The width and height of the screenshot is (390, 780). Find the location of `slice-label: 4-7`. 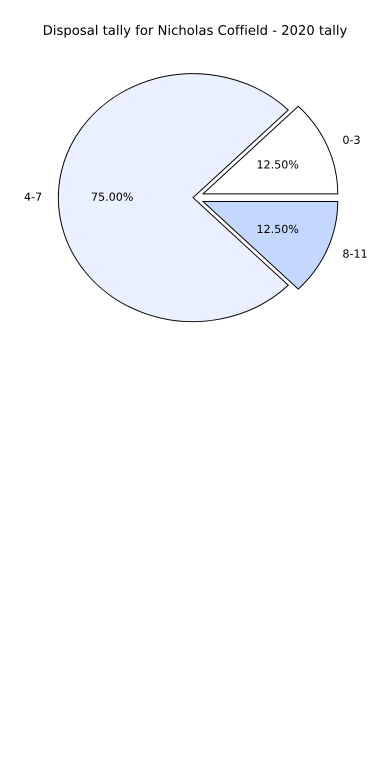

slice-label: 4-7 is located at coordinates (33, 196).